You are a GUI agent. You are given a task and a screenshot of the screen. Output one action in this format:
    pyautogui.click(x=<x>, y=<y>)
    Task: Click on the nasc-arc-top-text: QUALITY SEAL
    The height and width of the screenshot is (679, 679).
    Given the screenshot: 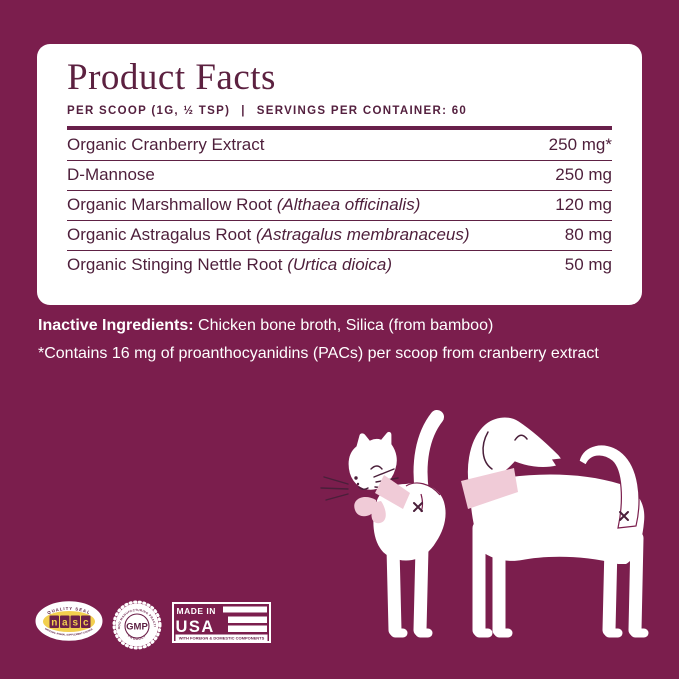 What is the action you would take?
    pyautogui.click(x=68, y=611)
    